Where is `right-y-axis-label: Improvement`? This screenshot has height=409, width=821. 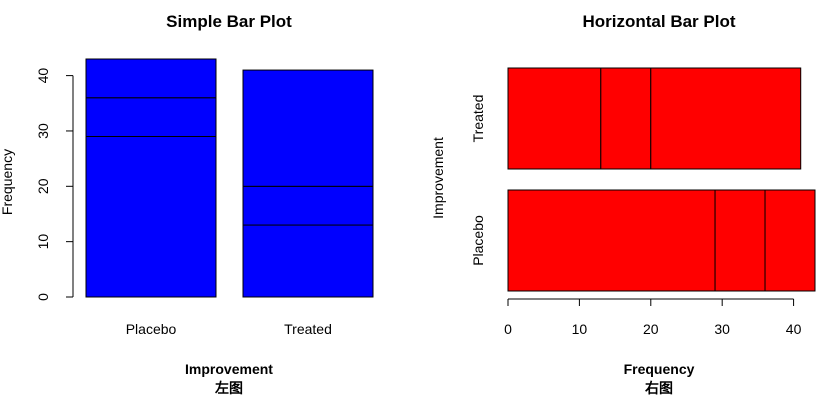 right-y-axis-label: Improvement is located at coordinates (438, 178).